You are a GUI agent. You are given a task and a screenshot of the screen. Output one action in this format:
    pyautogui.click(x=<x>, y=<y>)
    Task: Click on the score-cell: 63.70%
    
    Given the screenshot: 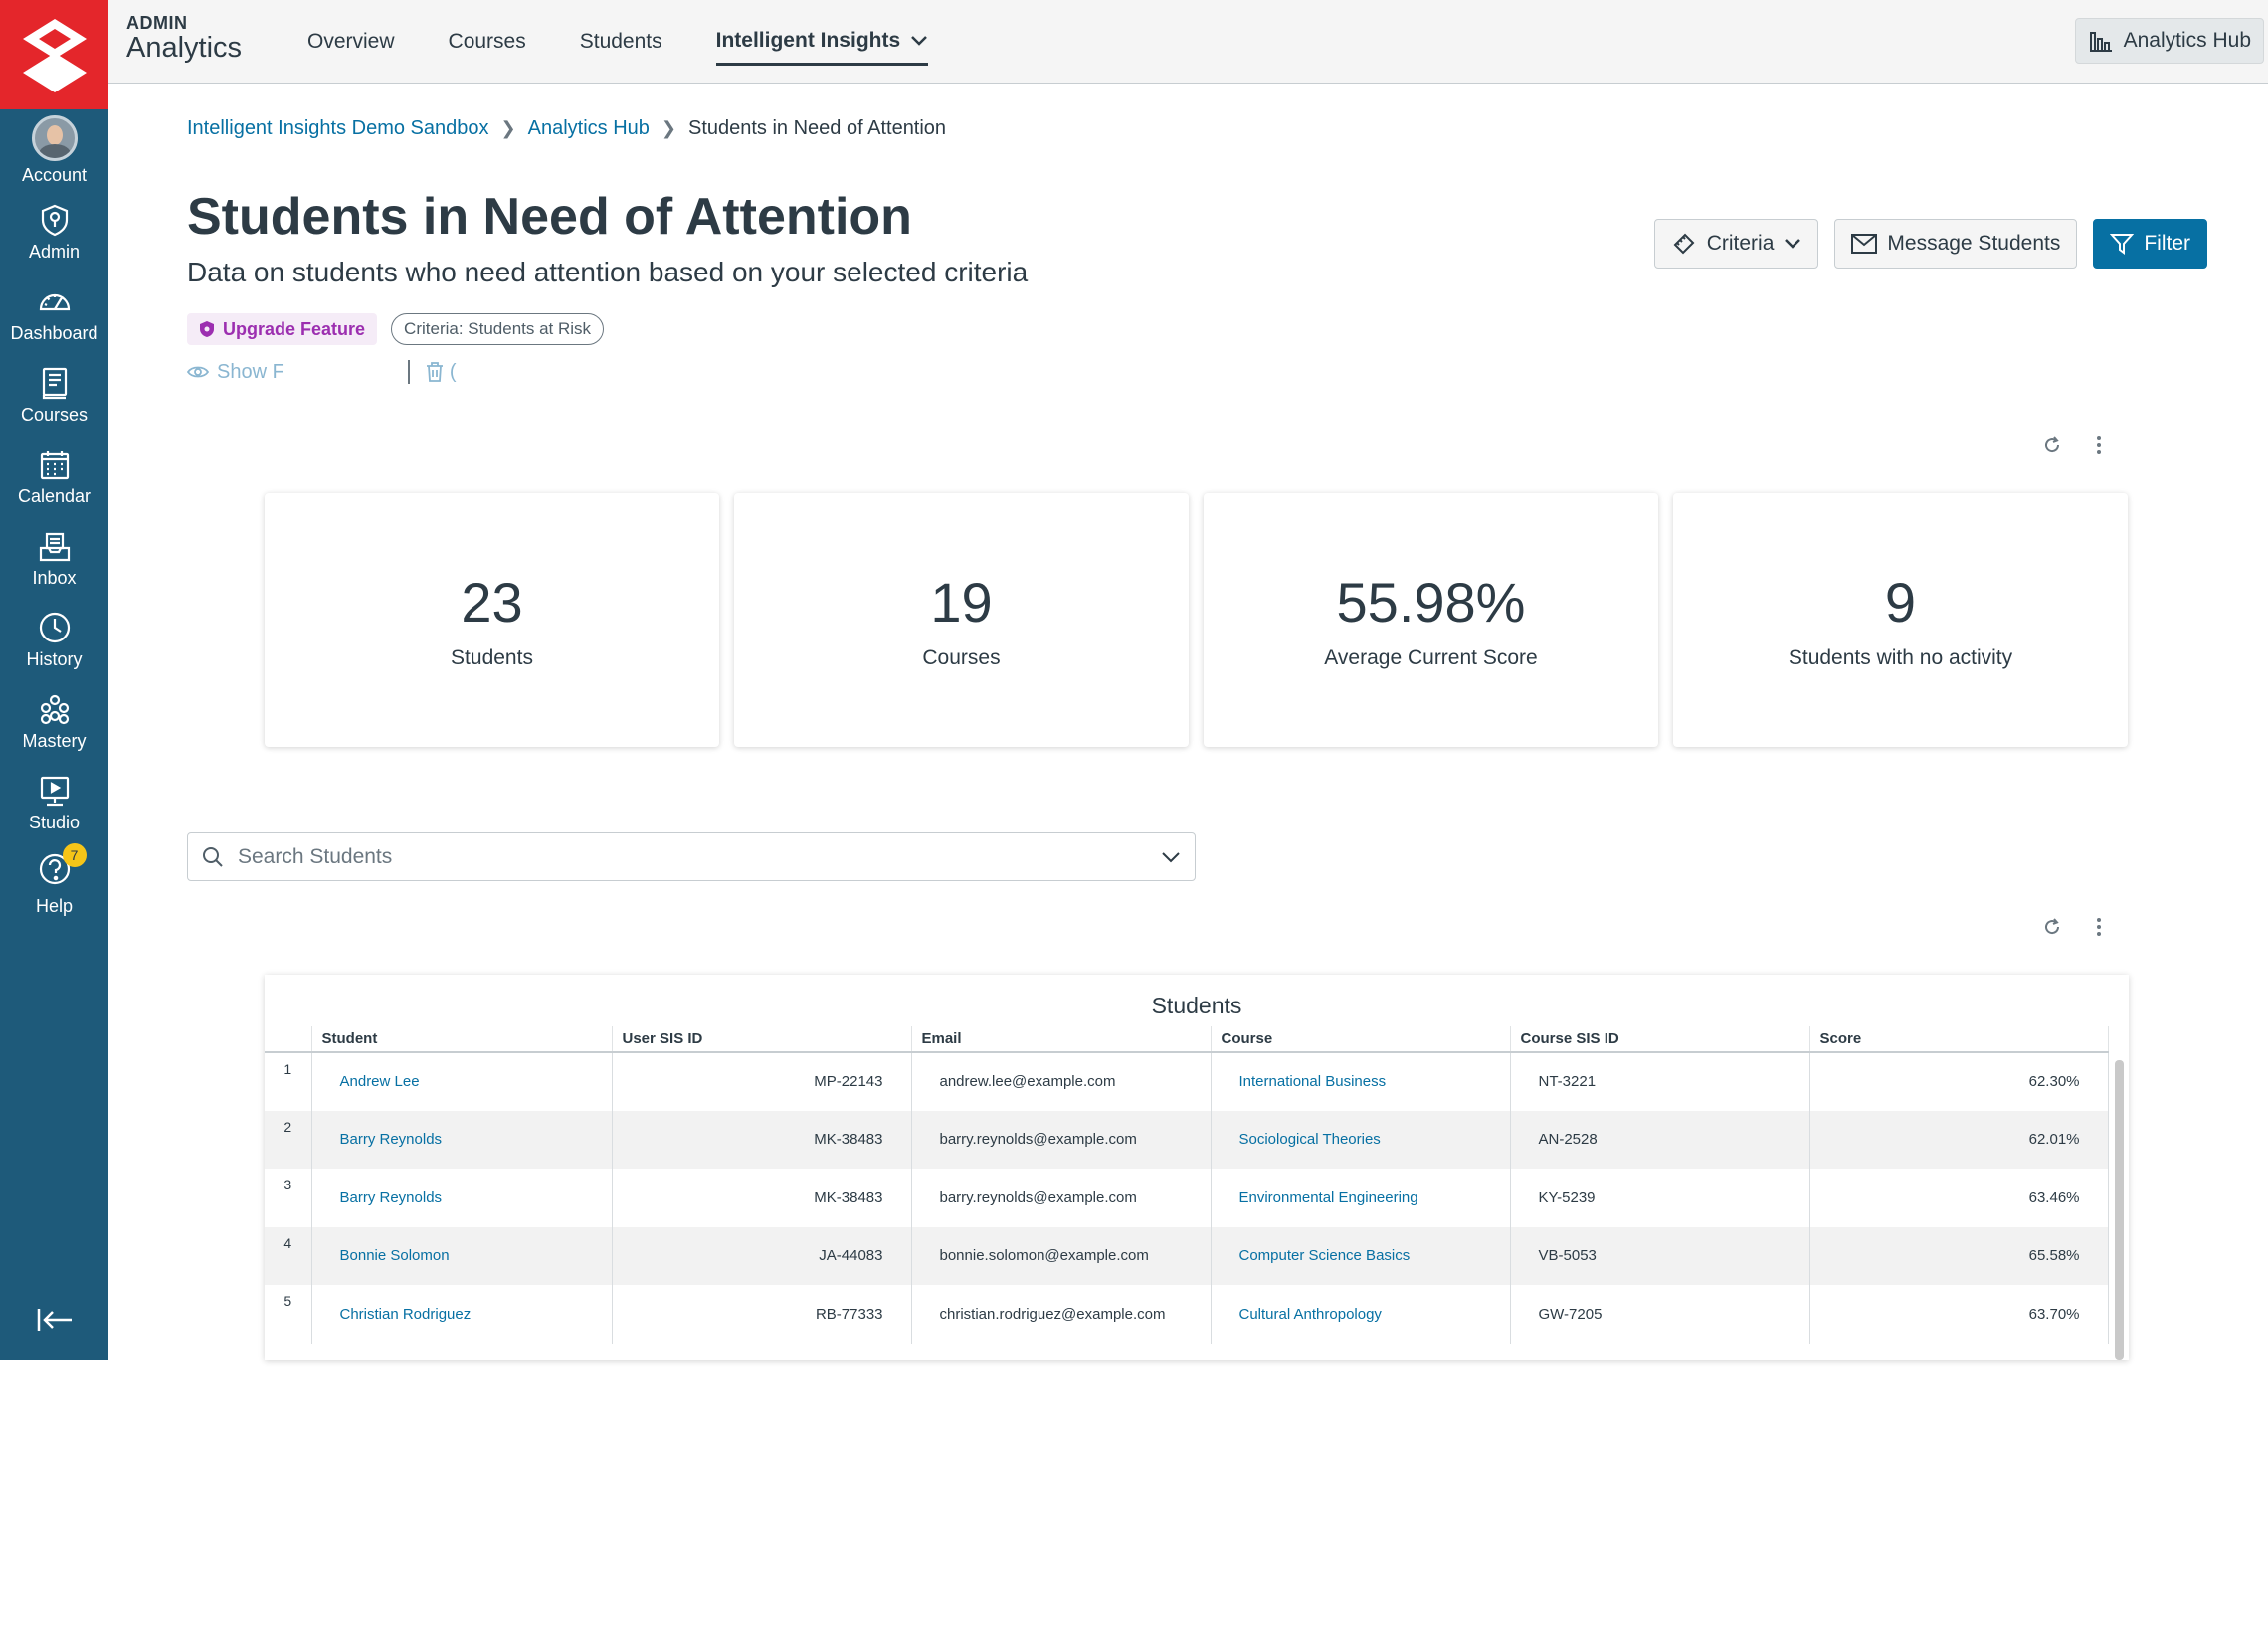 What is the action you would take?
    pyautogui.click(x=1959, y=1314)
    